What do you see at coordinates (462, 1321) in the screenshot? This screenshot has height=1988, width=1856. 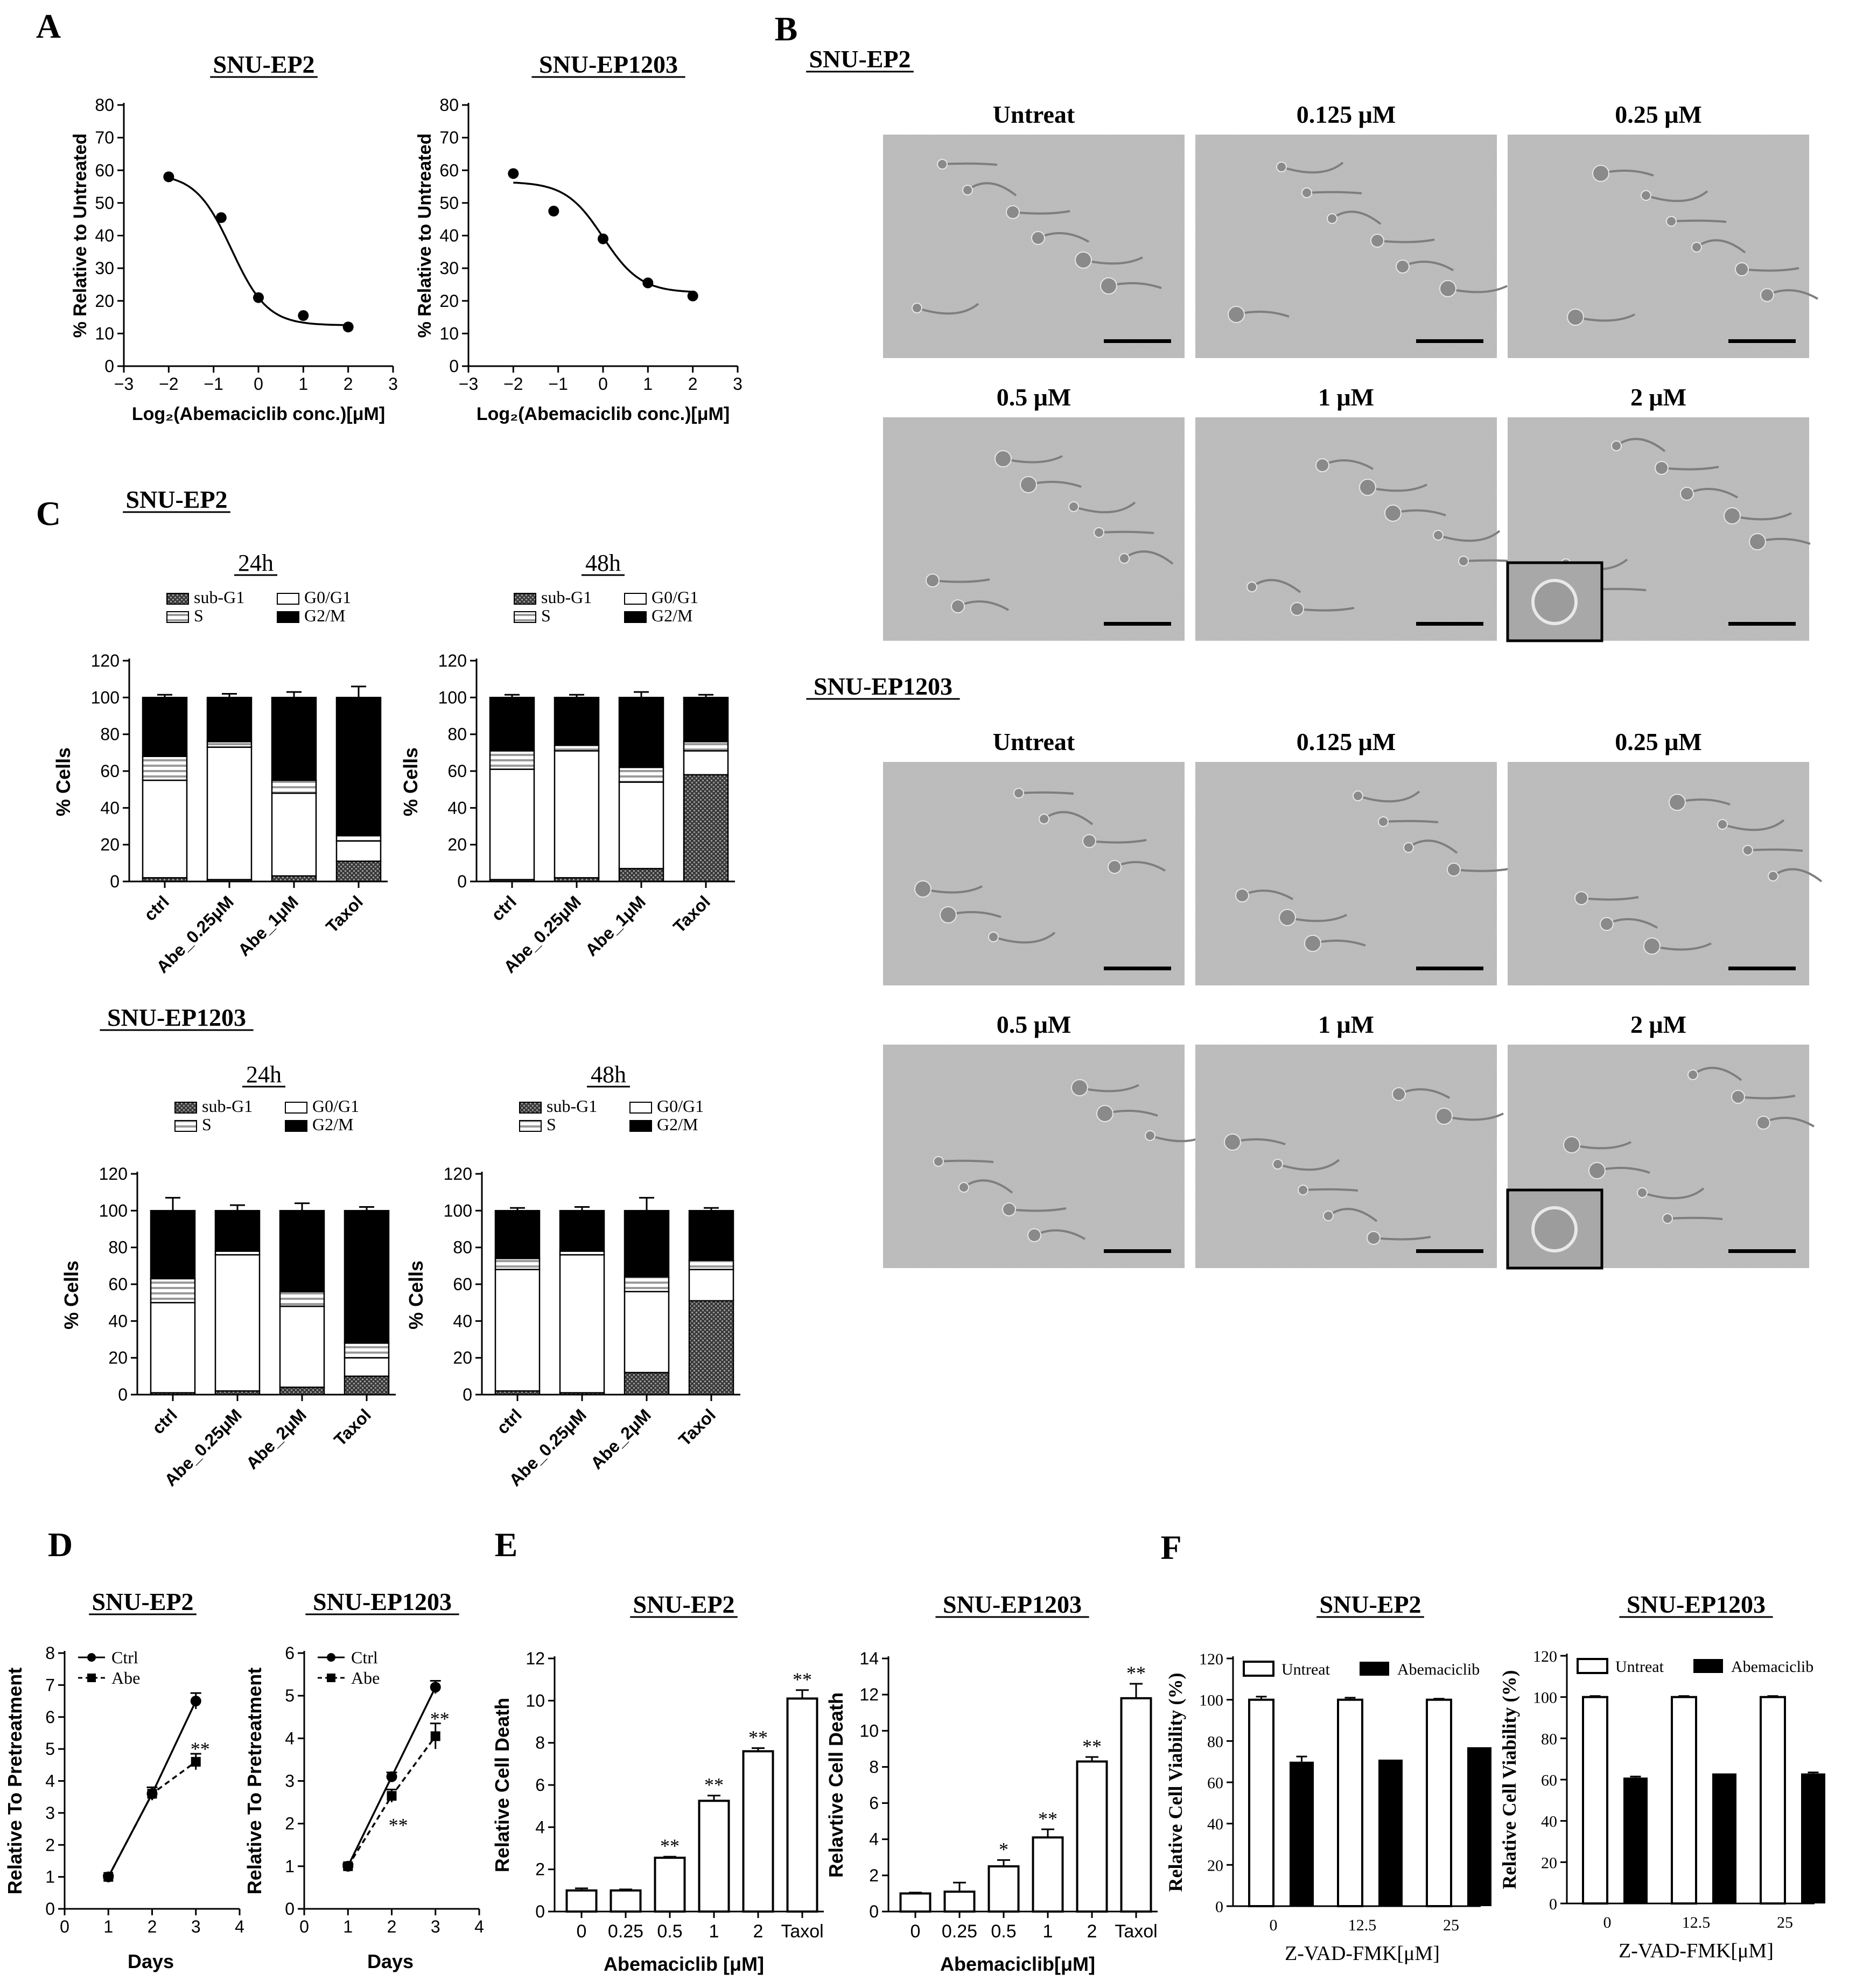 I see `y-tick-label: 40` at bounding box center [462, 1321].